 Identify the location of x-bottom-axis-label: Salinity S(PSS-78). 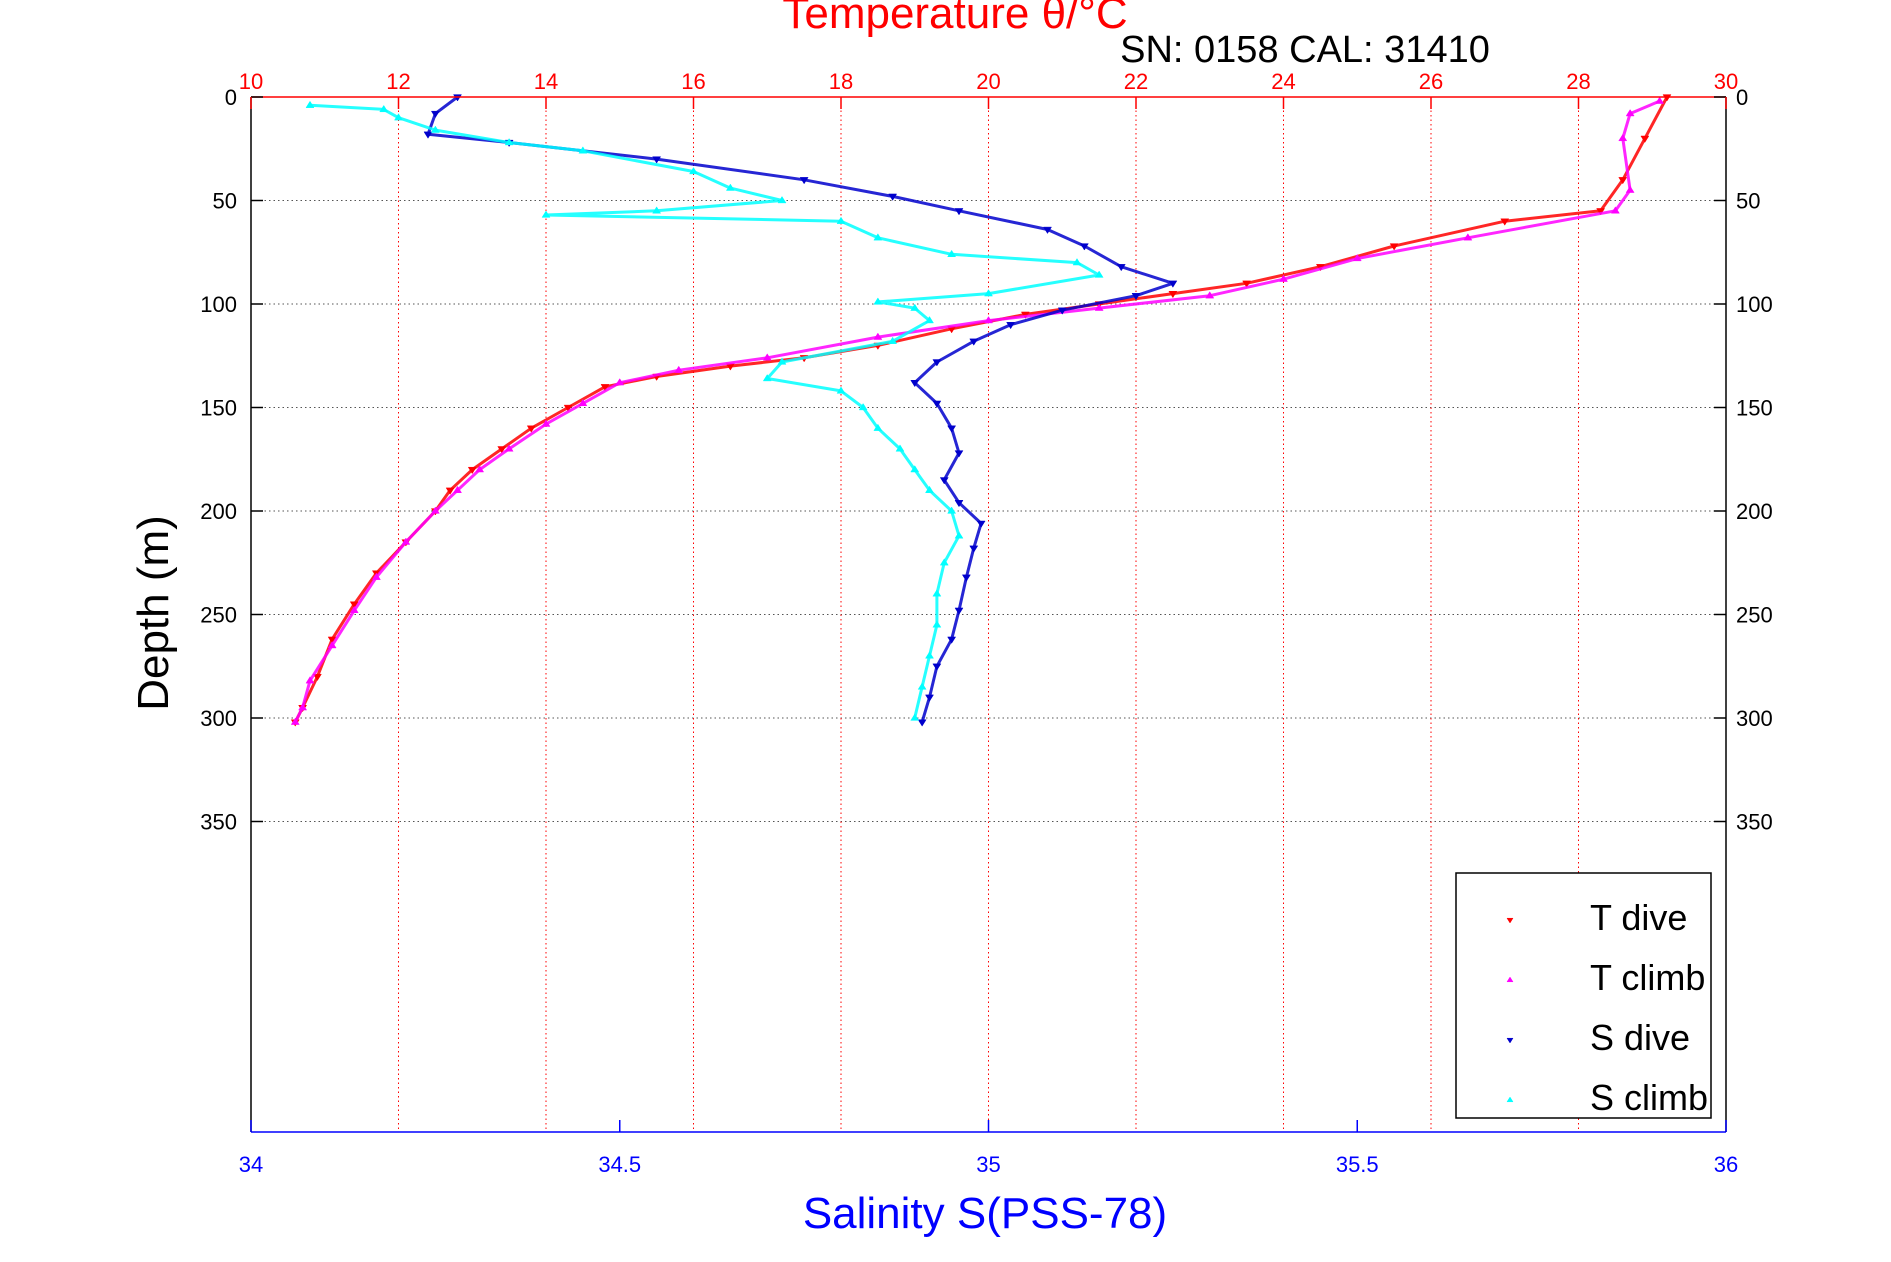
(985, 1213).